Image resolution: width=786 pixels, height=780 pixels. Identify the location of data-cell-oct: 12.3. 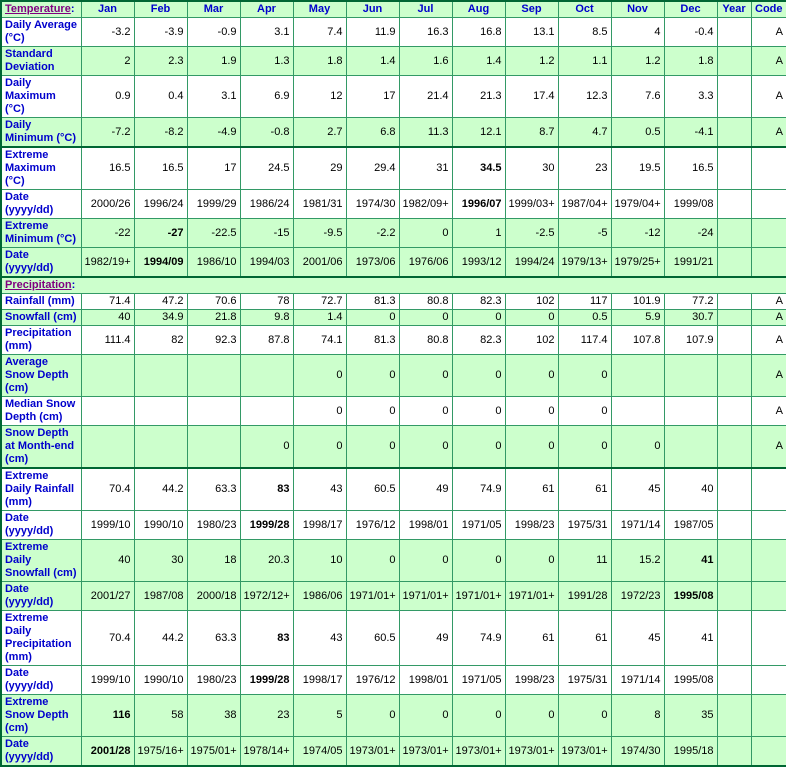
(584, 96).